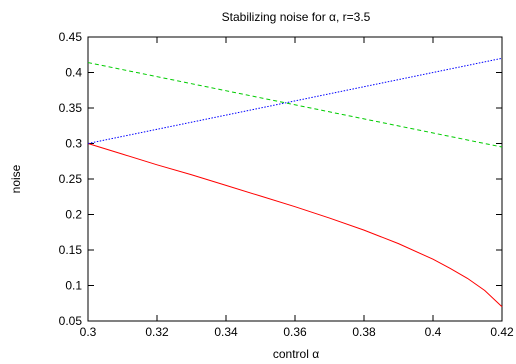 The width and height of the screenshot is (516, 364). I want to click on y-axis-title: noise, so click(16, 178).